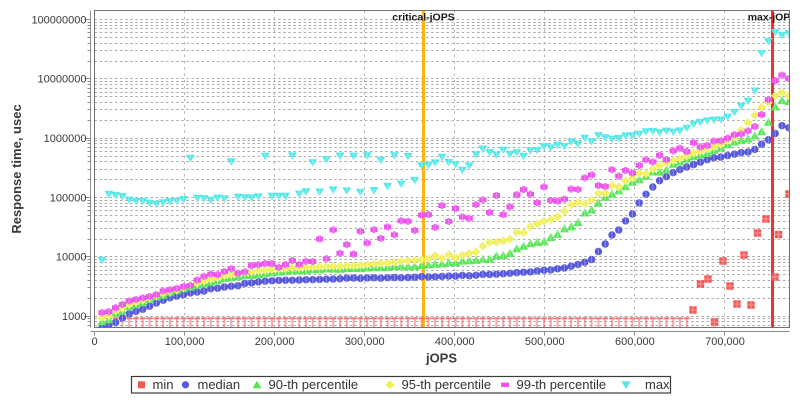  Describe the element at coordinates (773, 18) in the screenshot. I see `svg-text: max-jOPS` at that location.